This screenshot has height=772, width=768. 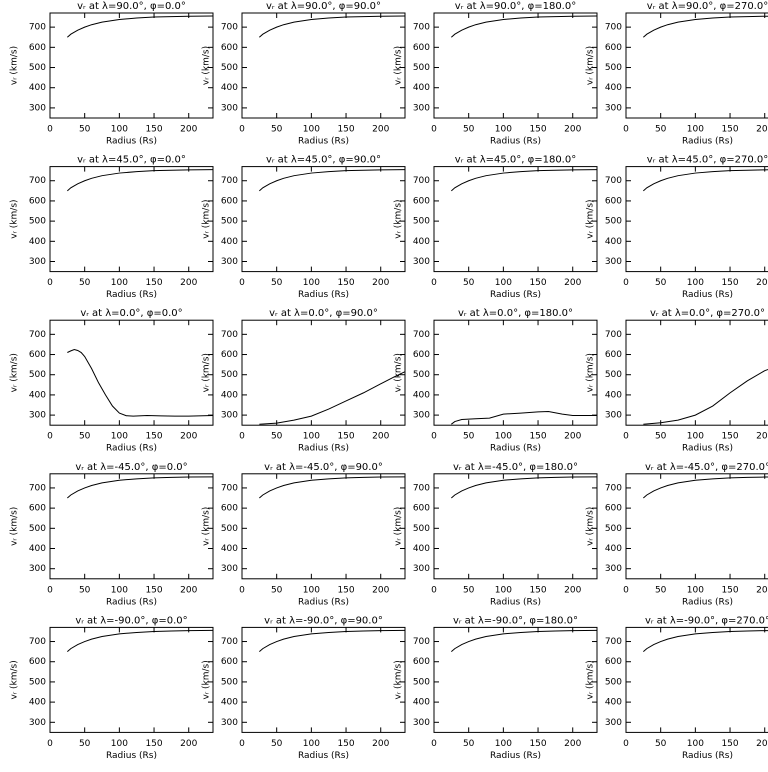 I want to click on chart-title: vᵣ at λ=90.0°, φ=180.0°, so click(x=515, y=6).